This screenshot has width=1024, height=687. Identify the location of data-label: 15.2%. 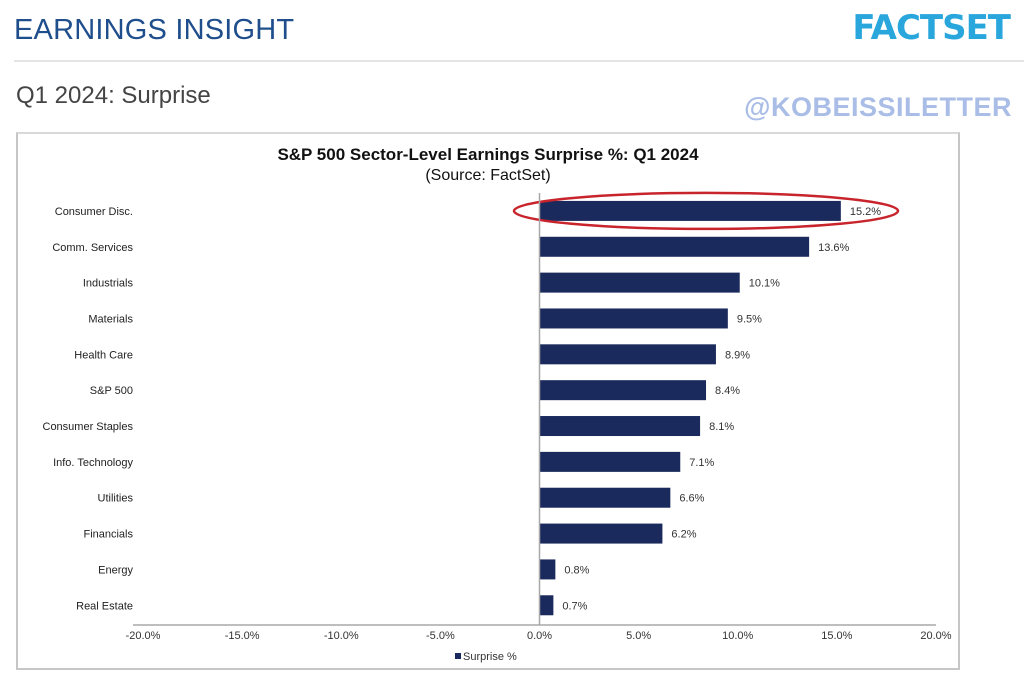
(865, 212).